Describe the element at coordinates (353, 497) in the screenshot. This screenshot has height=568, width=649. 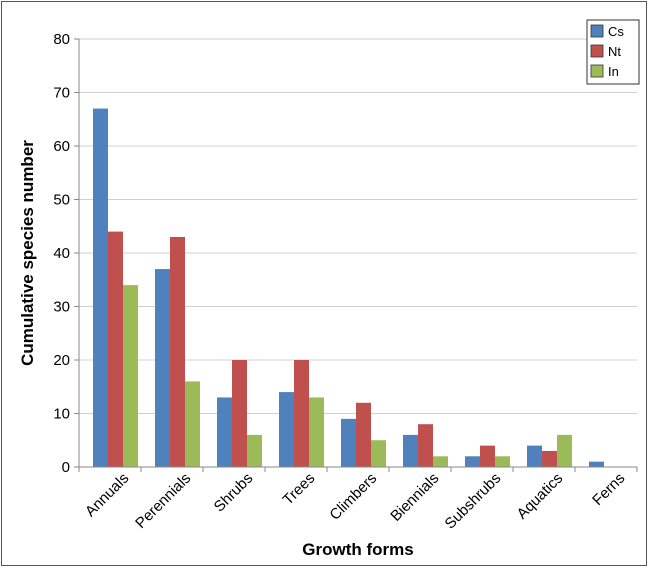
I see `x-tick-label: Climbers` at that location.